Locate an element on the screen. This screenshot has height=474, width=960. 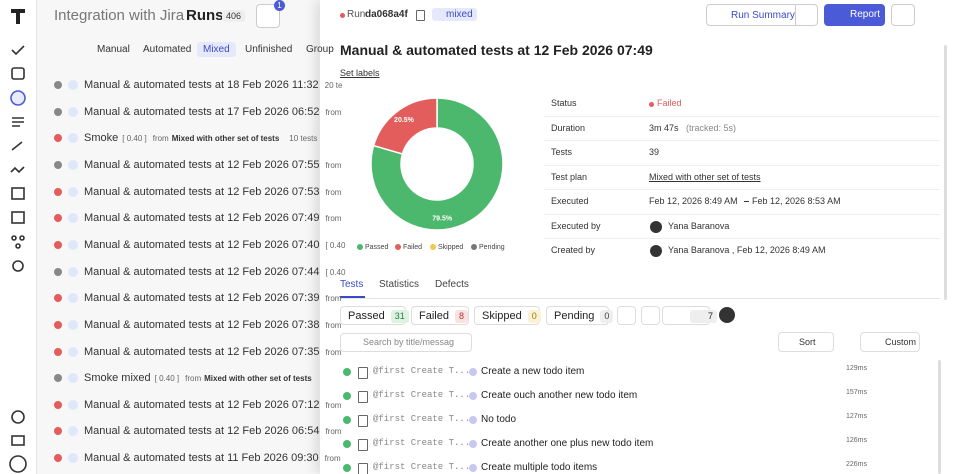
custom-button: Custom is located at coordinates (890, 342).